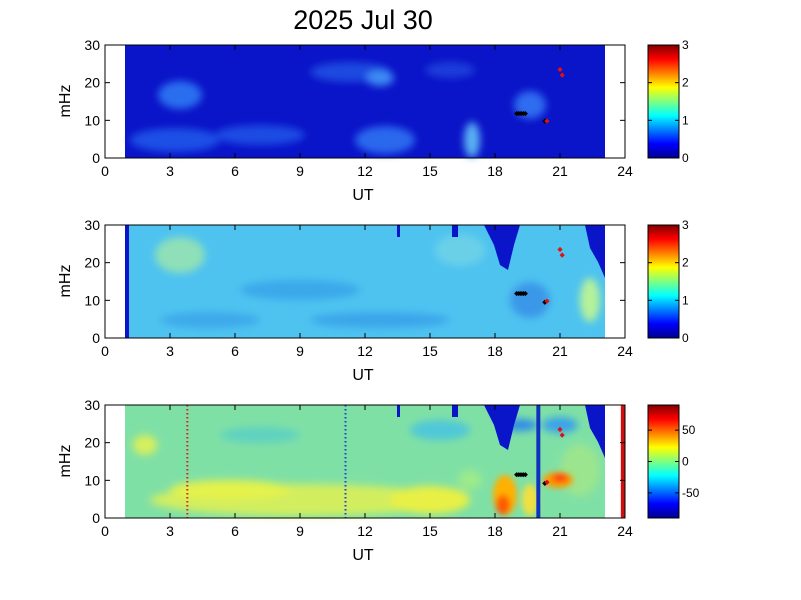  Describe the element at coordinates (363, 555) in the screenshot. I see `x-axis-label-3: UT` at that location.